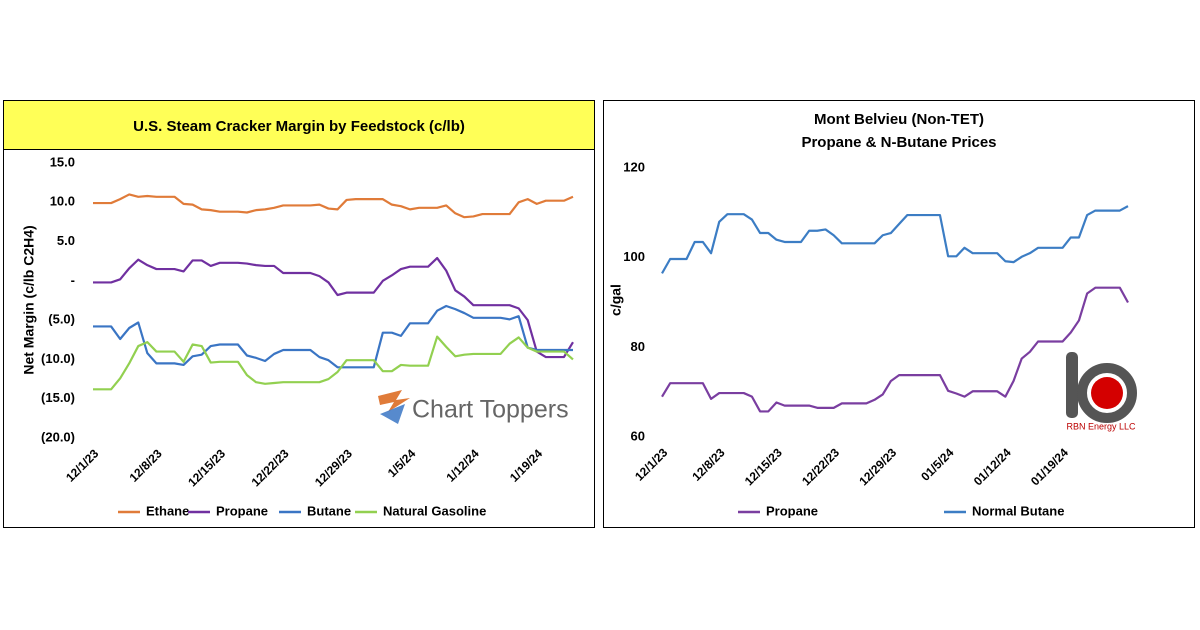 The width and height of the screenshot is (1200, 630). Describe the element at coordinates (638, 435) in the screenshot. I see `y-tick-label: 60` at that location.